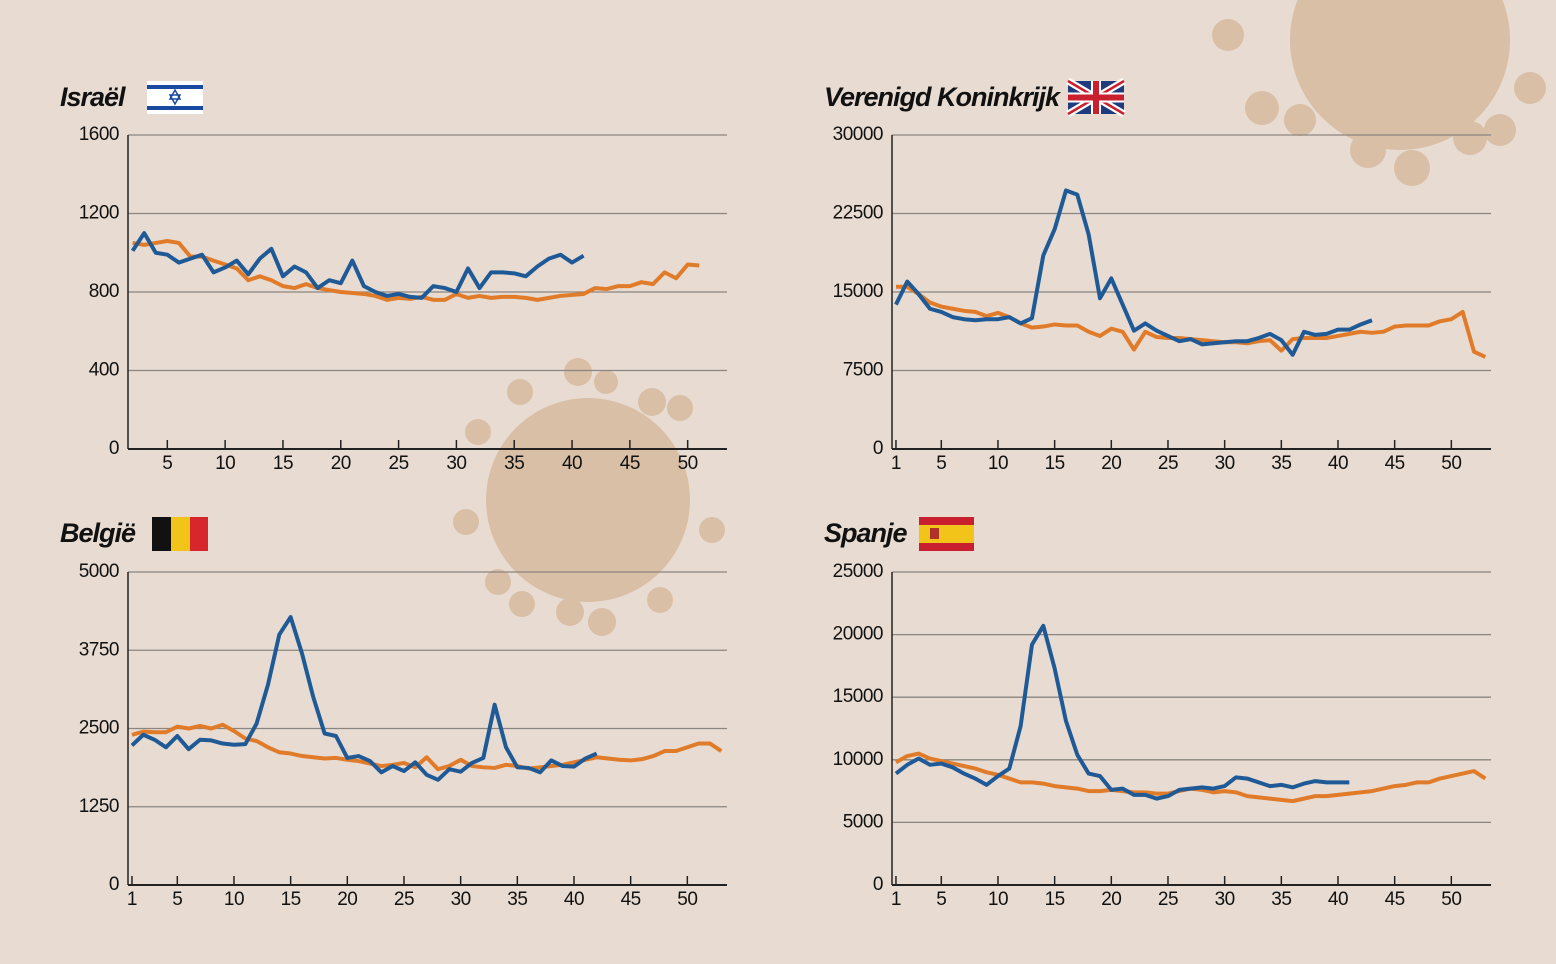 Image resolution: width=1556 pixels, height=964 pixels. Describe the element at coordinates (99, 728) in the screenshot. I see `y-tick-label: 2500` at that location.